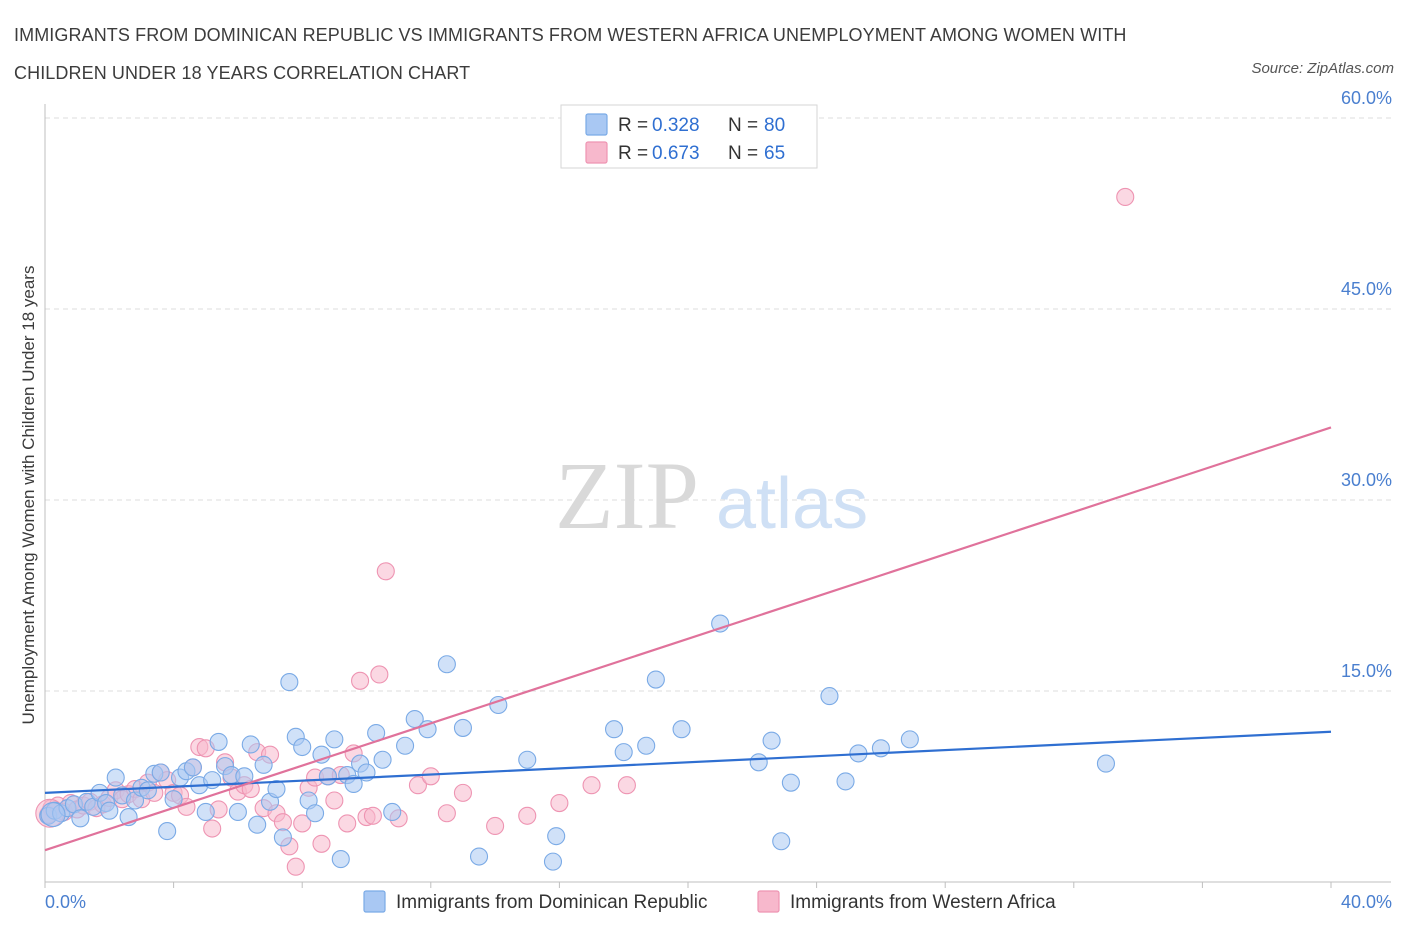 Image resolution: width=1406 pixels, height=930 pixels. I want to click on bottom-legend-swatch-pink, so click(768, 901).